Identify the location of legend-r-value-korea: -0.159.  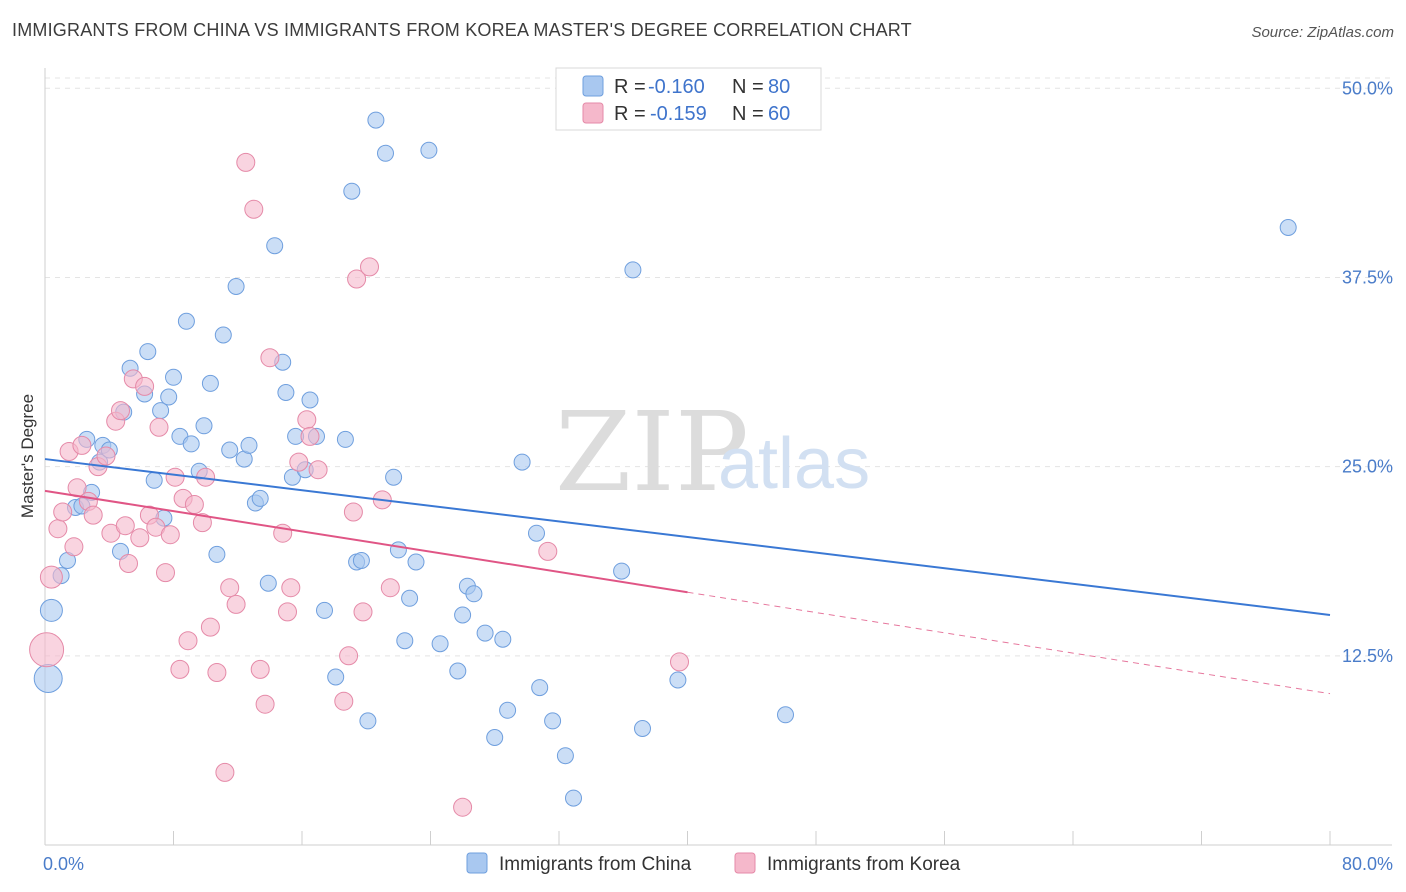
(678, 114).